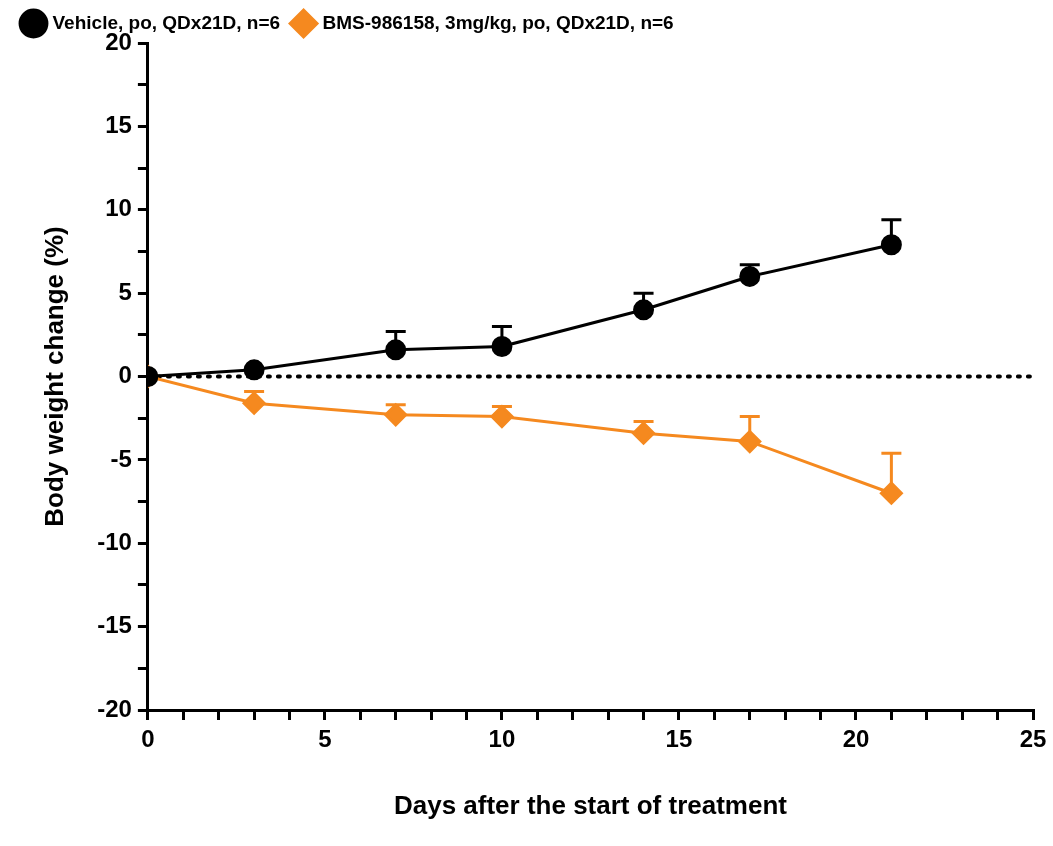 Image resolution: width=1053 pixels, height=846 pixels. Describe the element at coordinates (1033, 739) in the screenshot. I see `x-tick-label: 25` at that location.